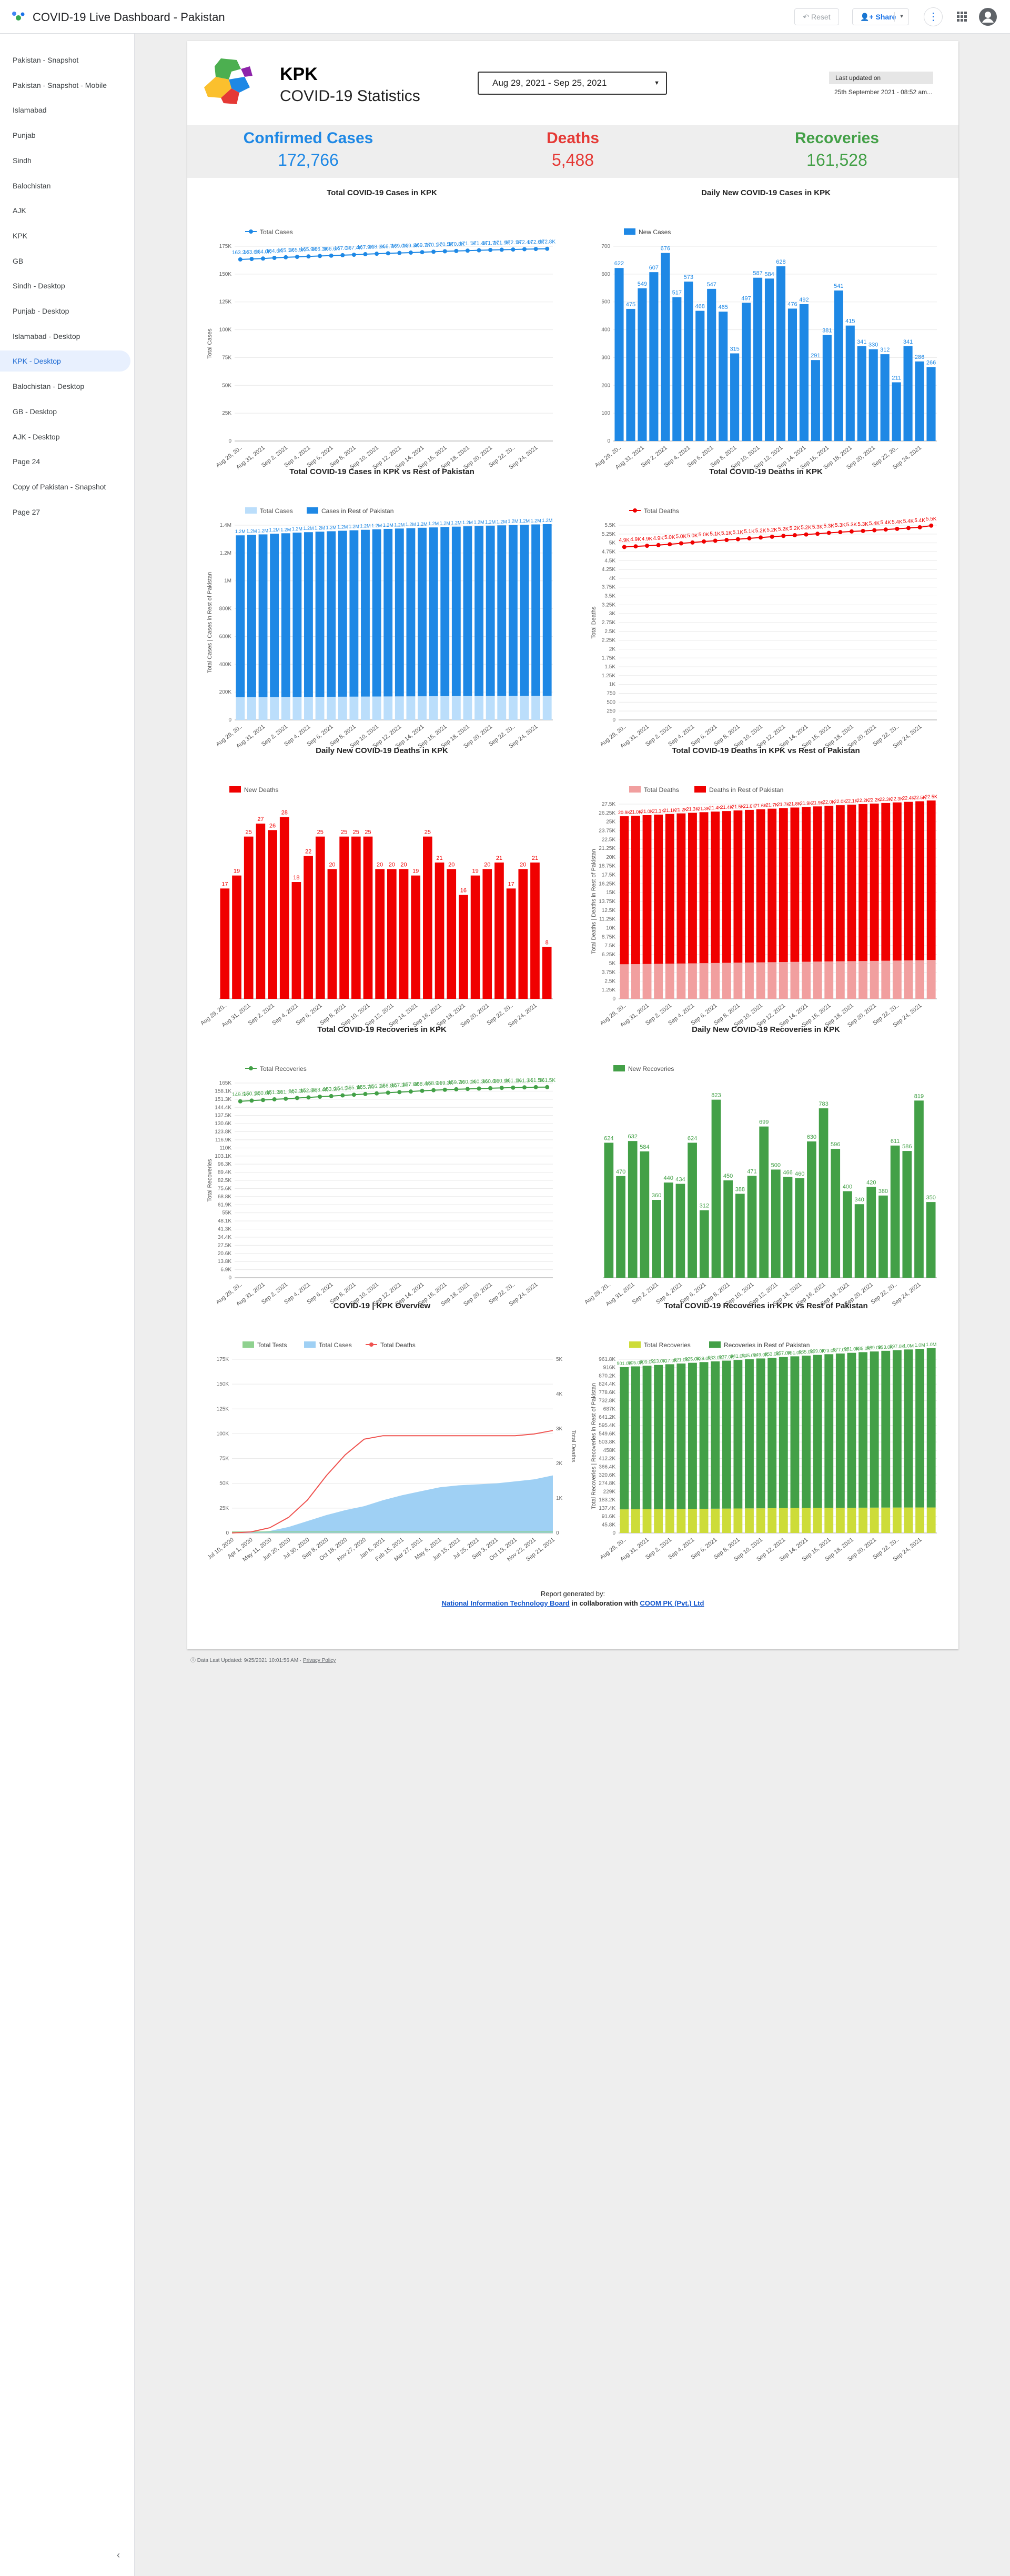  I want to click on sidebar-item-ajk-desktop: AJK - Desktop, so click(36, 436).